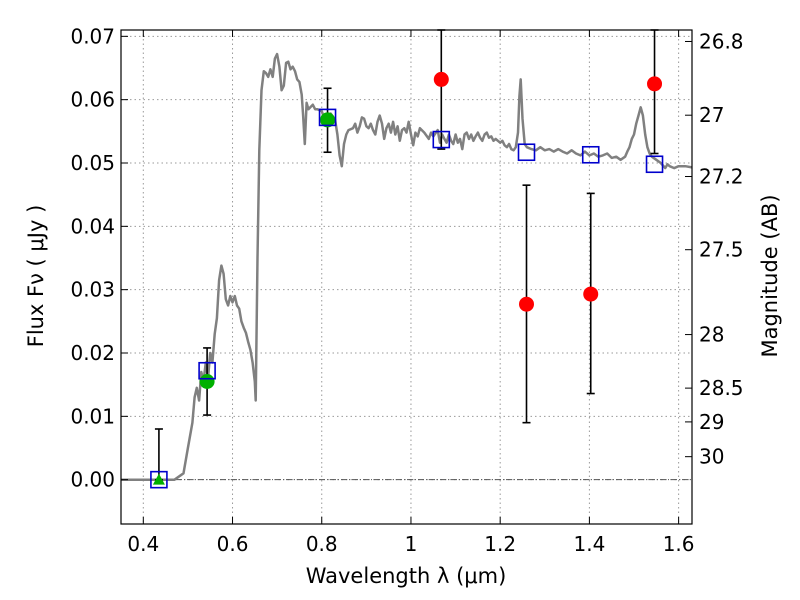  Describe the element at coordinates (721, 177) in the screenshot. I see `magnitude-tick-label: 27.2` at that location.